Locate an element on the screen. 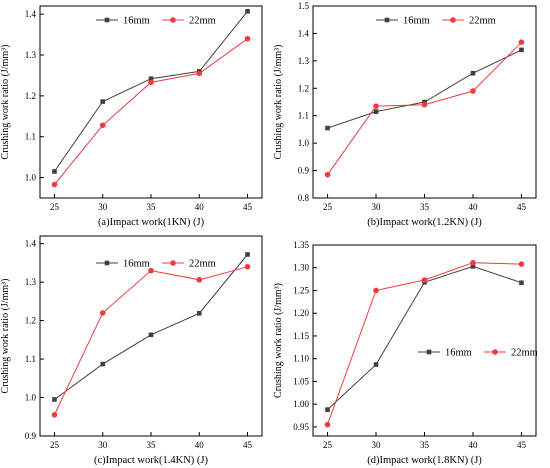  y-tick-label: 0.8 is located at coordinates (304, 198).